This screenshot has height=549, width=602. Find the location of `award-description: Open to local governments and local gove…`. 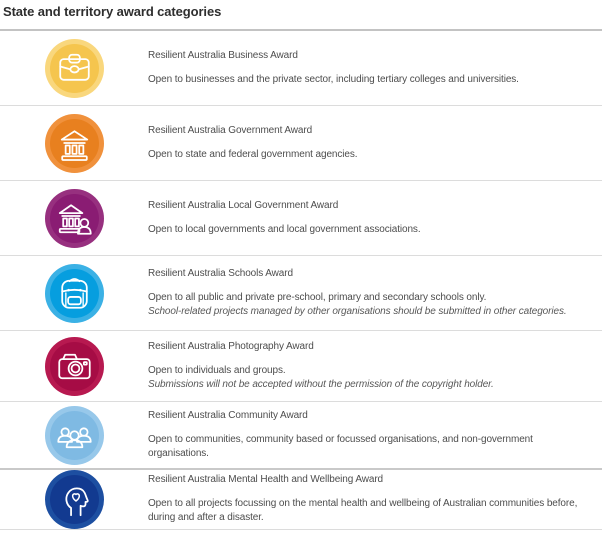

award-description: Open to local governments and local gove… is located at coordinates (284, 229).